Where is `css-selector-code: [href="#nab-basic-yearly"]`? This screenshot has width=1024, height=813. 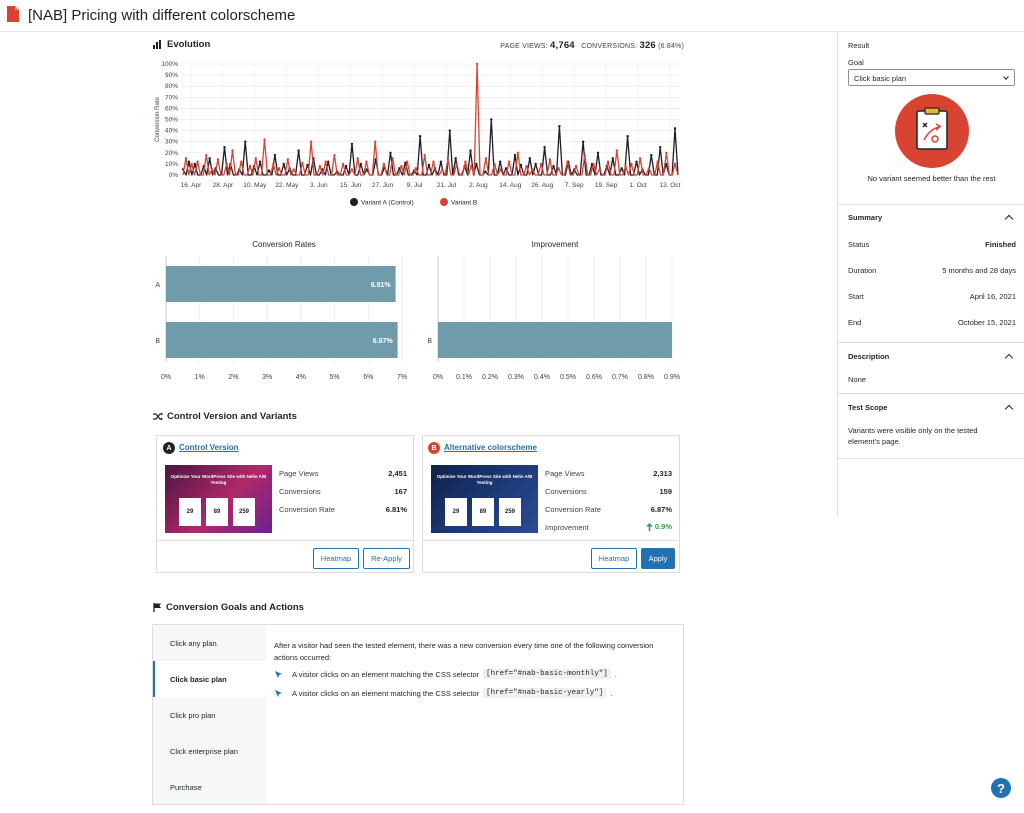
css-selector-code: [href="#nab-basic-yearly"] is located at coordinates (545, 693).